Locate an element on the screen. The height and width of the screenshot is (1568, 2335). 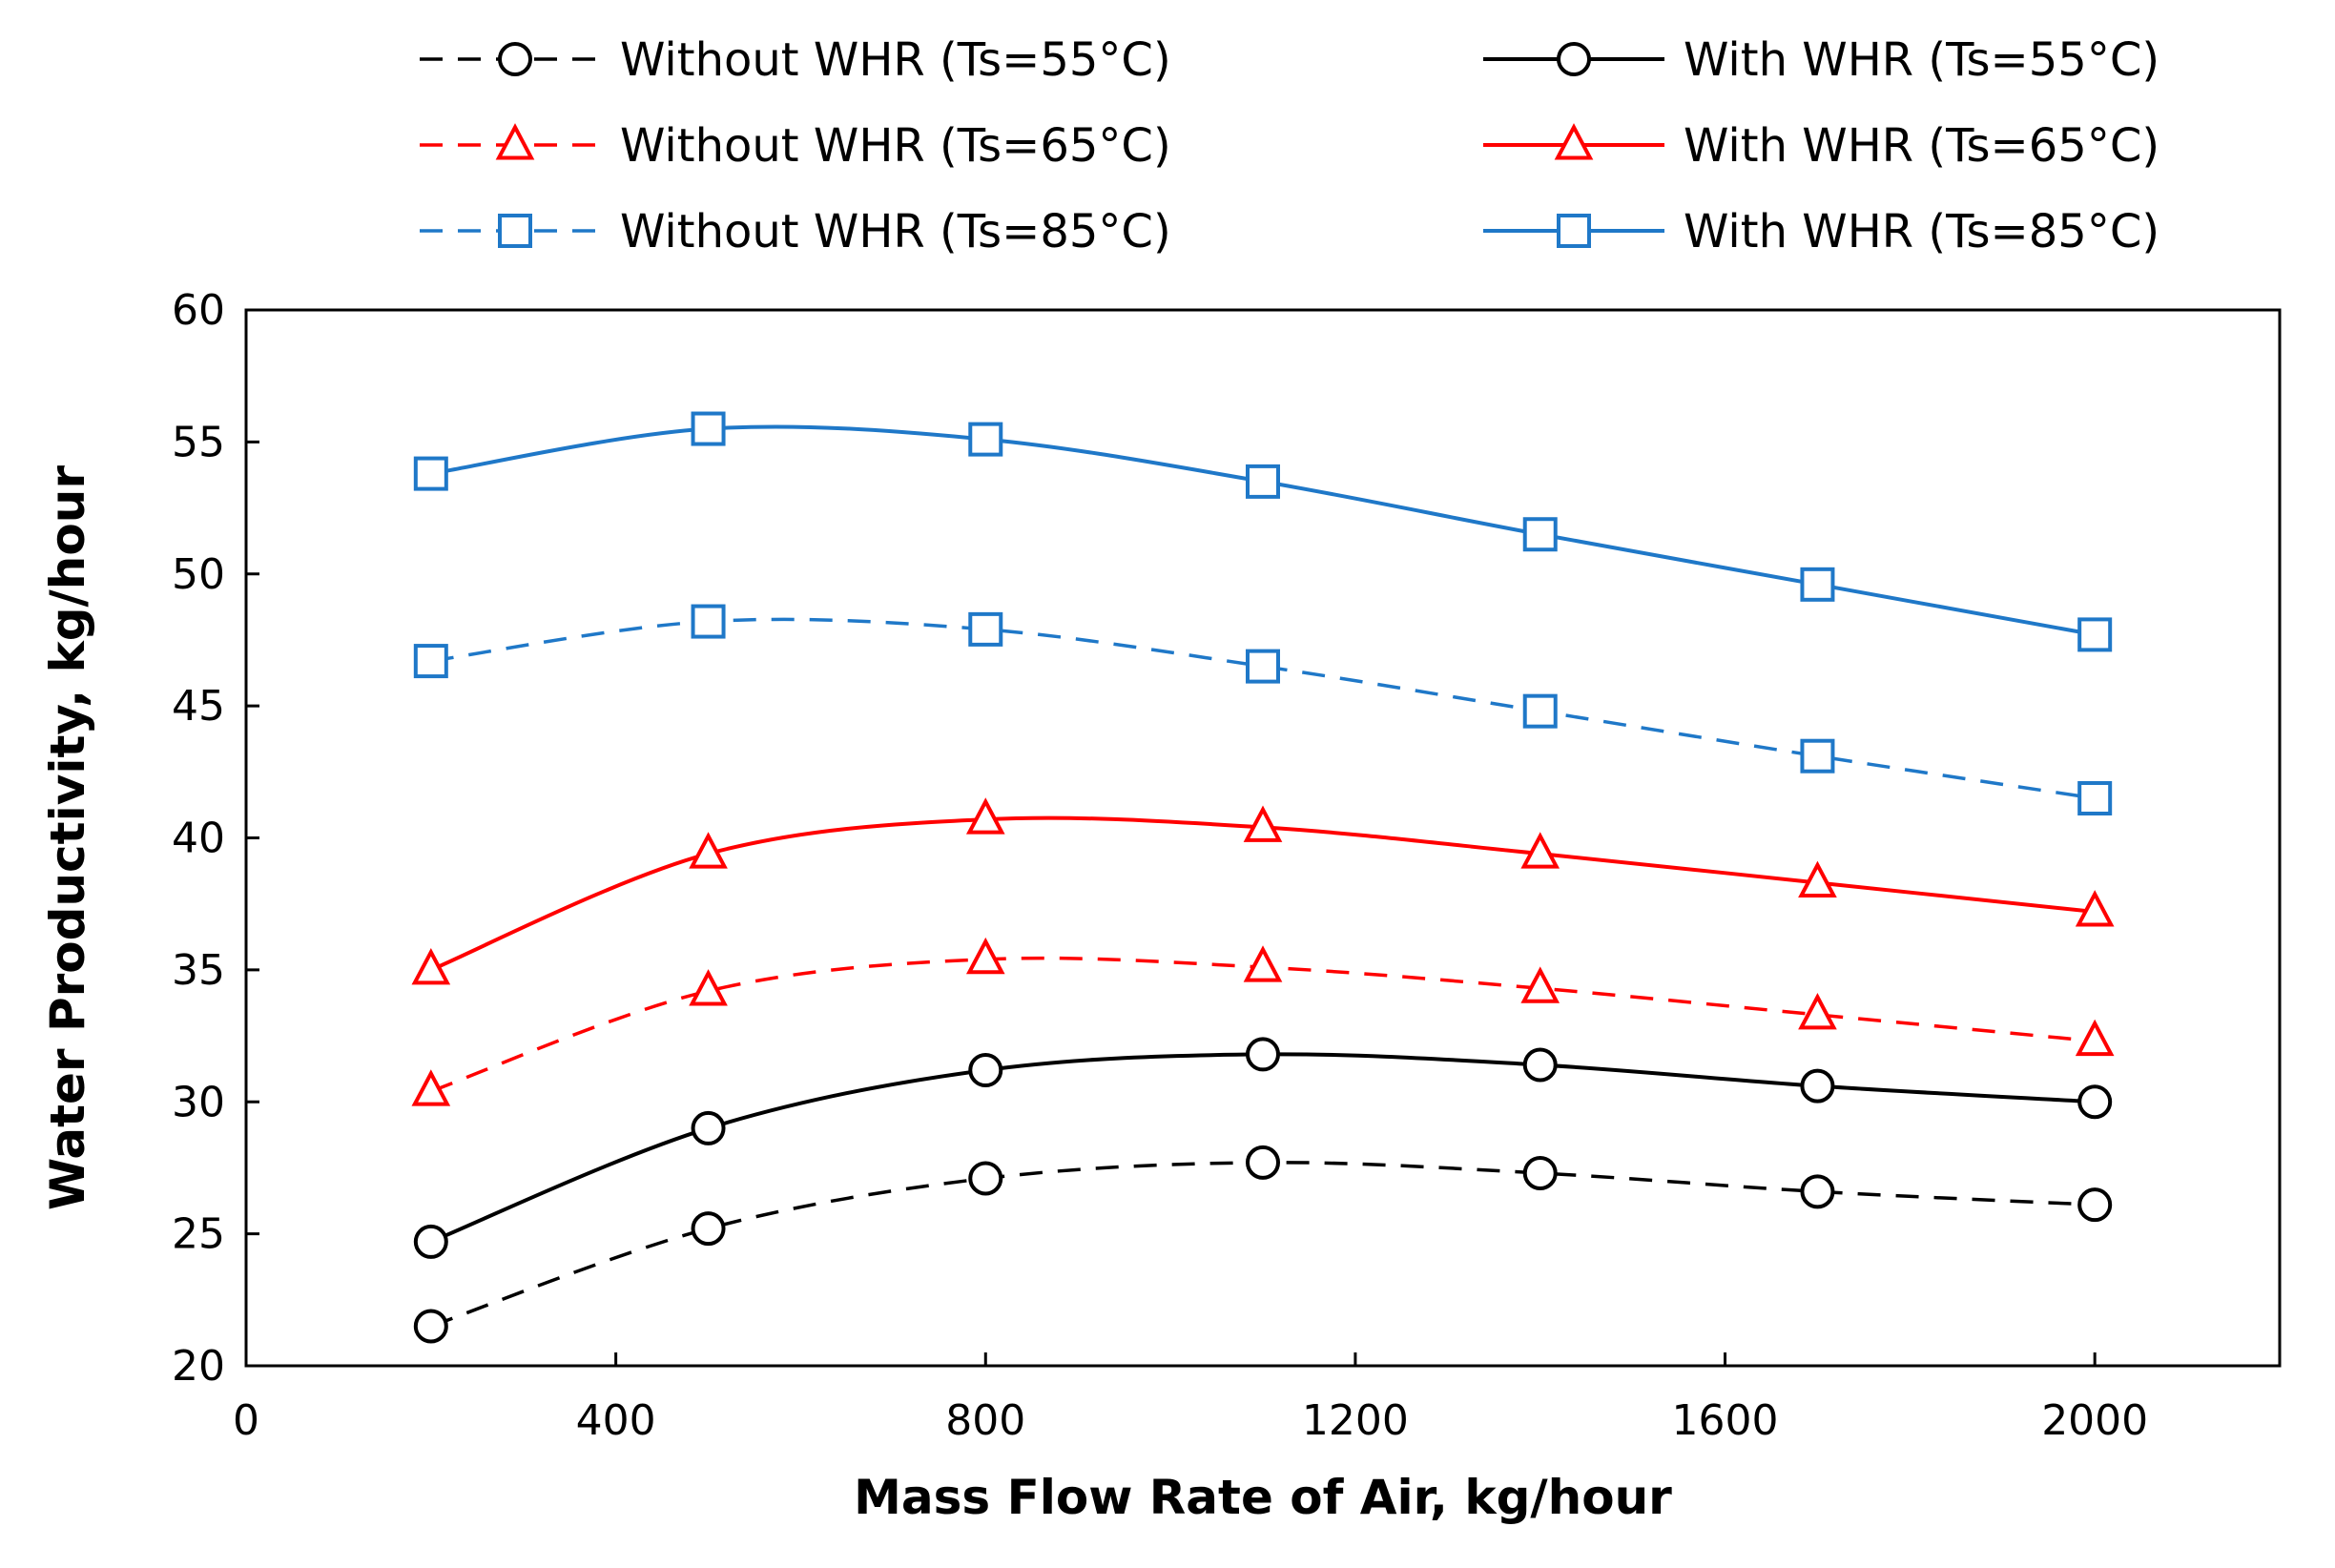
legend-entry-with-whr-ts-55-c: With WHR (Ts=55°C) is located at coordinates (1821, 60).